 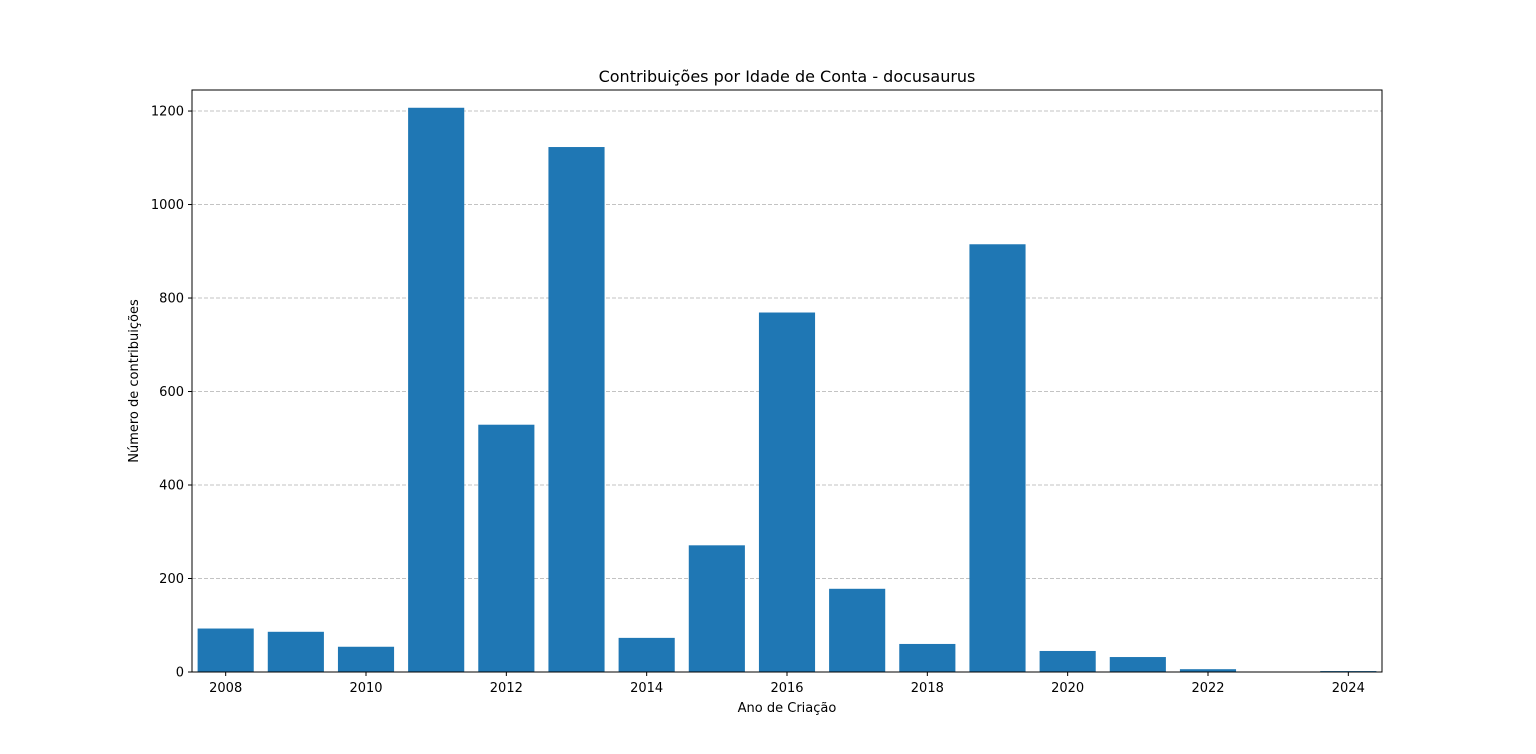 I want to click on x-tick-label: 2020, so click(x=1067, y=688).